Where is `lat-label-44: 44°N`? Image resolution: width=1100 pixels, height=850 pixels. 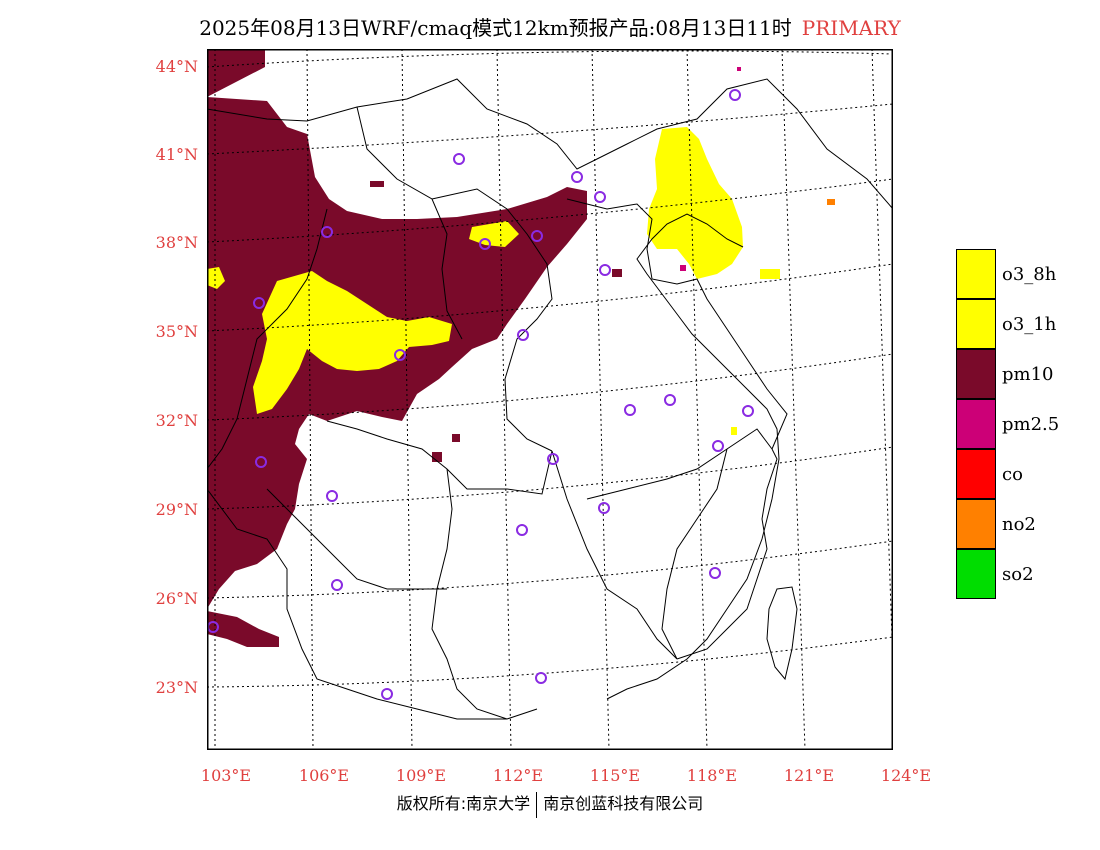
lat-label-44: 44°N is located at coordinates (176, 66).